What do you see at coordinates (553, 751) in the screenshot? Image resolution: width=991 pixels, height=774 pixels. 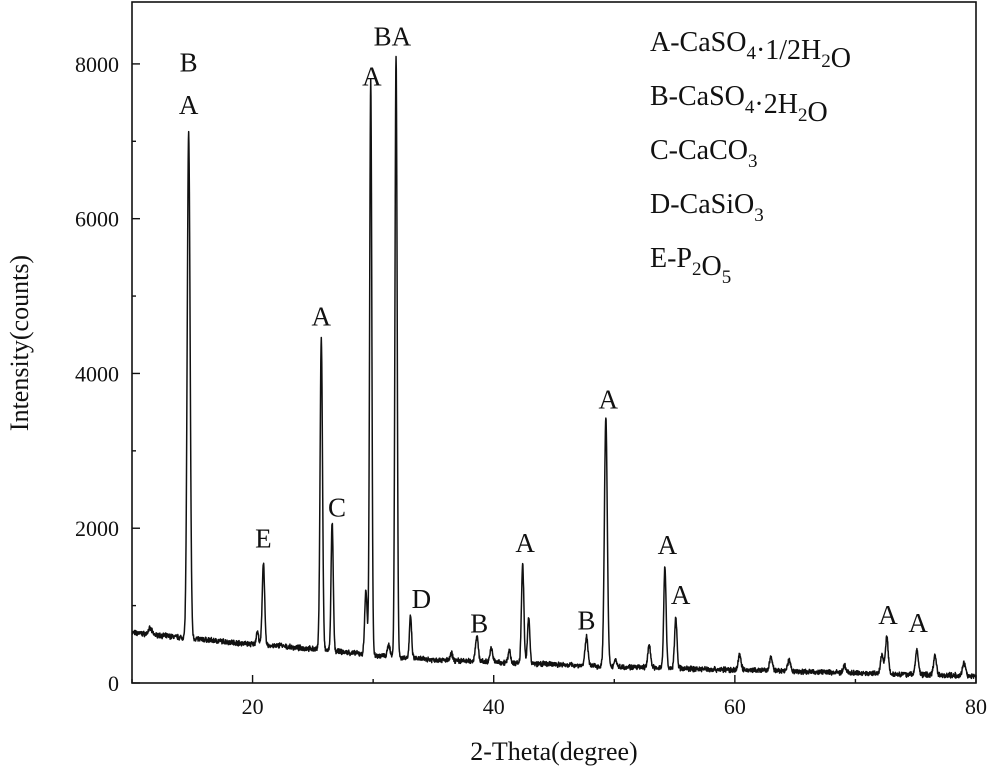 I see `x-axis-label: 2-Theta(degree)` at bounding box center [553, 751].